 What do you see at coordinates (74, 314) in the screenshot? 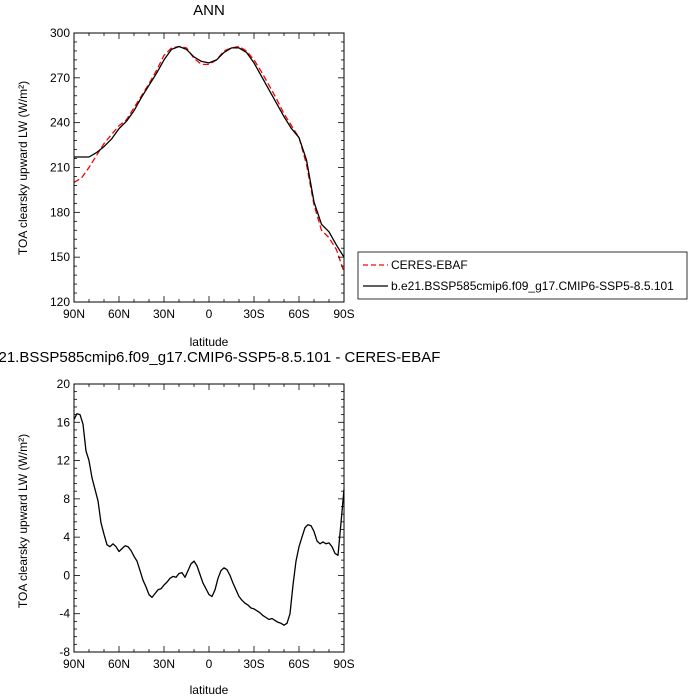
I see `top-x-tick-label: 90N` at bounding box center [74, 314].